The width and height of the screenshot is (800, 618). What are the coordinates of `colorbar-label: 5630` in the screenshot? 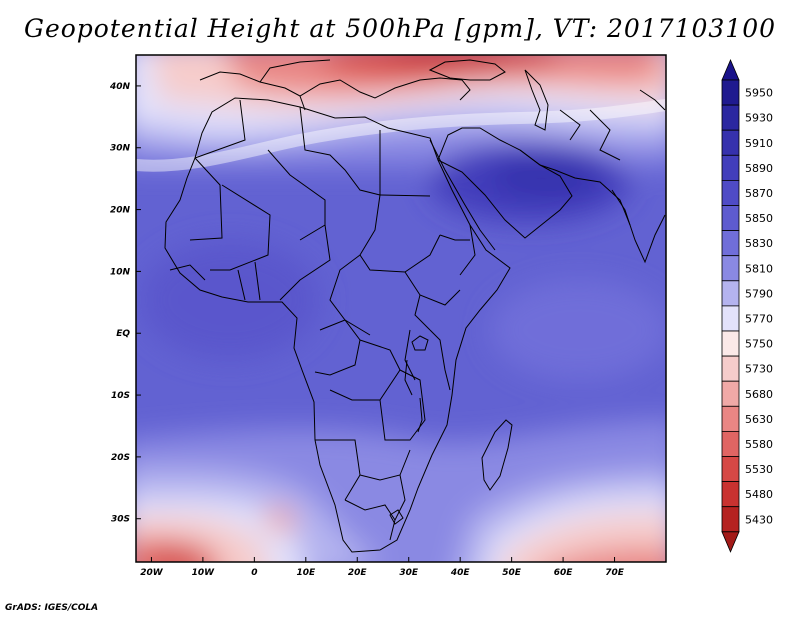 It's located at (759, 419).